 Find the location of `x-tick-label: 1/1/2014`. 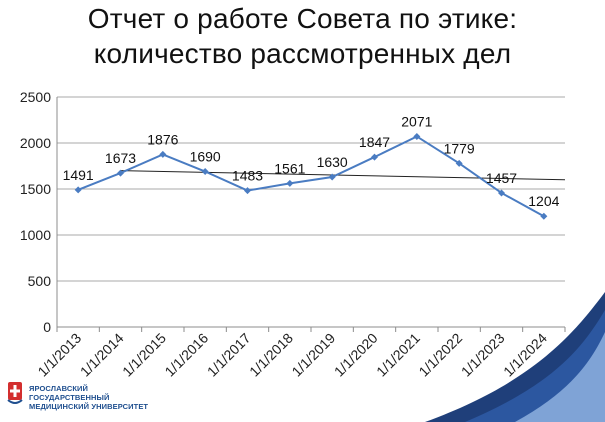

x-tick-label: 1/1/2014 is located at coordinates (102, 355).